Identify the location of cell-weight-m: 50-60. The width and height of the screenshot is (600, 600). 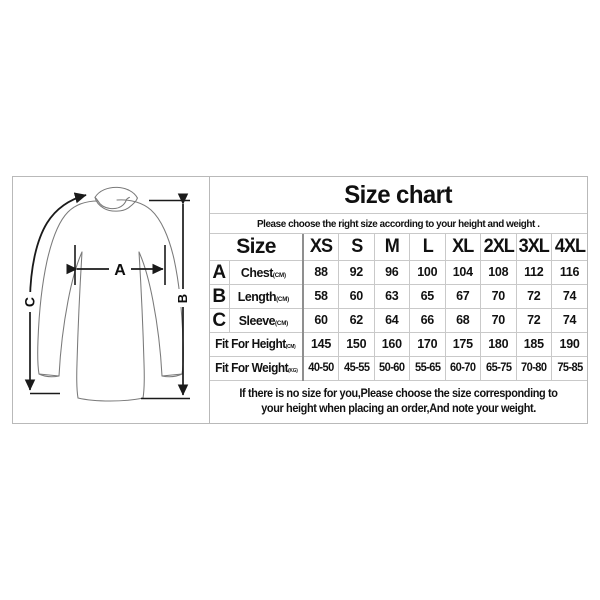
(392, 368).